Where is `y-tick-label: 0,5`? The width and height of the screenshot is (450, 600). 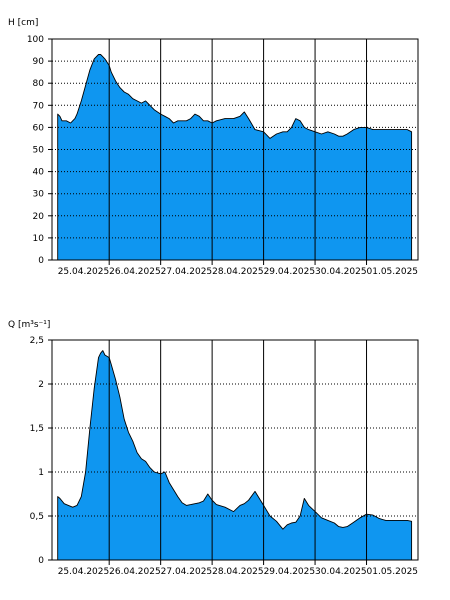
y-tick-label: 0,5 is located at coordinates (37, 517).